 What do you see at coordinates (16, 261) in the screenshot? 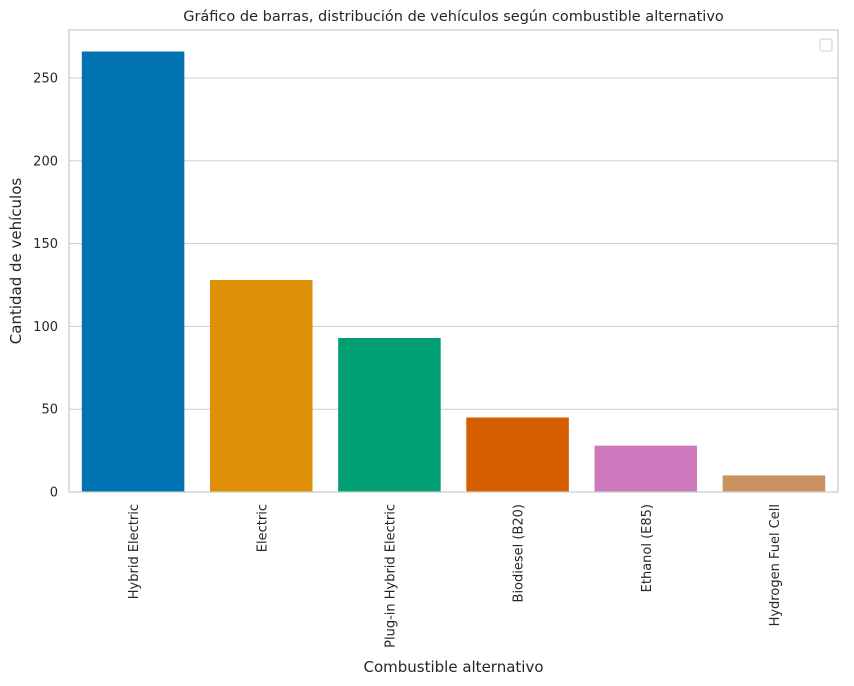
I see `y-axis-title: Cantidad de vehículos` at bounding box center [16, 261].